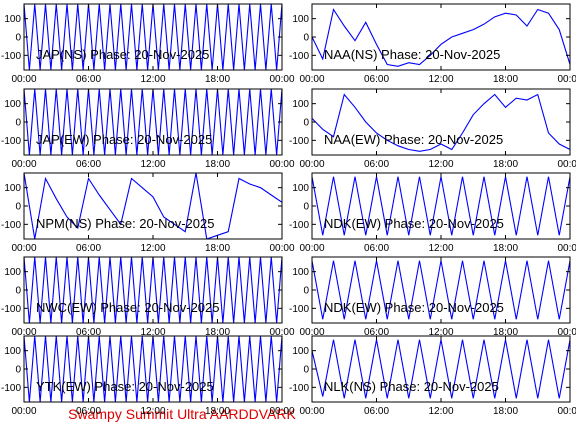  Describe the element at coordinates (124, 139) in the screenshot. I see `panel-title: JAP(EW) Phase: 20-Nov-2025` at that location.